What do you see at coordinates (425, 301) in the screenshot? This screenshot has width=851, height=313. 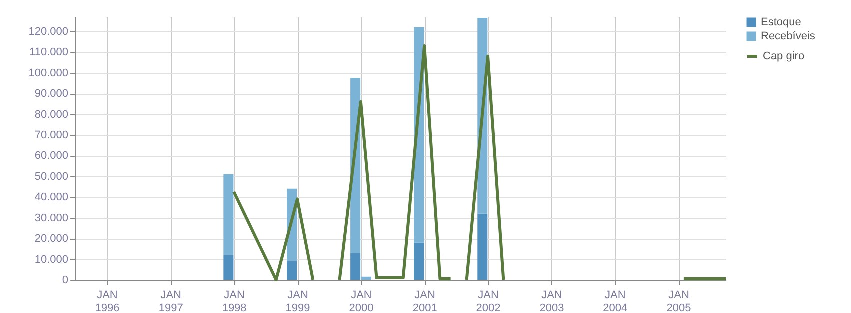 I see `x-tick-label: JAN 2001` at bounding box center [425, 301].